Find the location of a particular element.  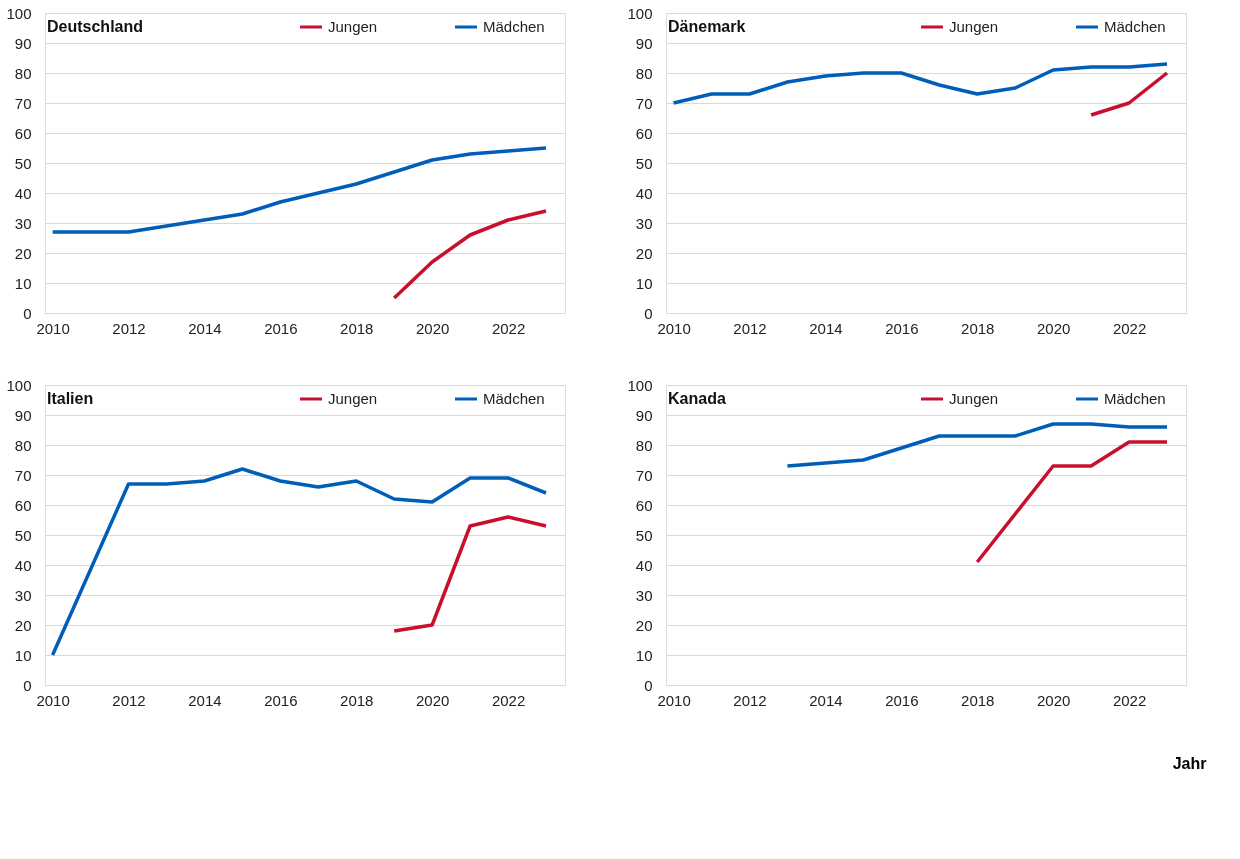

chart-title: Kanada is located at coordinates (697, 398).